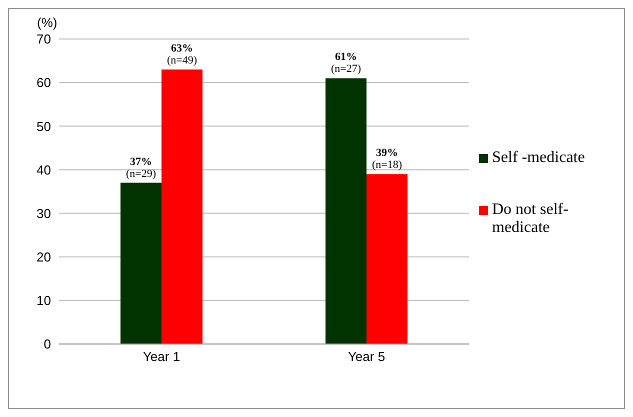 Image resolution: width=633 pixels, height=417 pixels. Describe the element at coordinates (43, 213) in the screenshot. I see `y-tick-label: 30` at that location.